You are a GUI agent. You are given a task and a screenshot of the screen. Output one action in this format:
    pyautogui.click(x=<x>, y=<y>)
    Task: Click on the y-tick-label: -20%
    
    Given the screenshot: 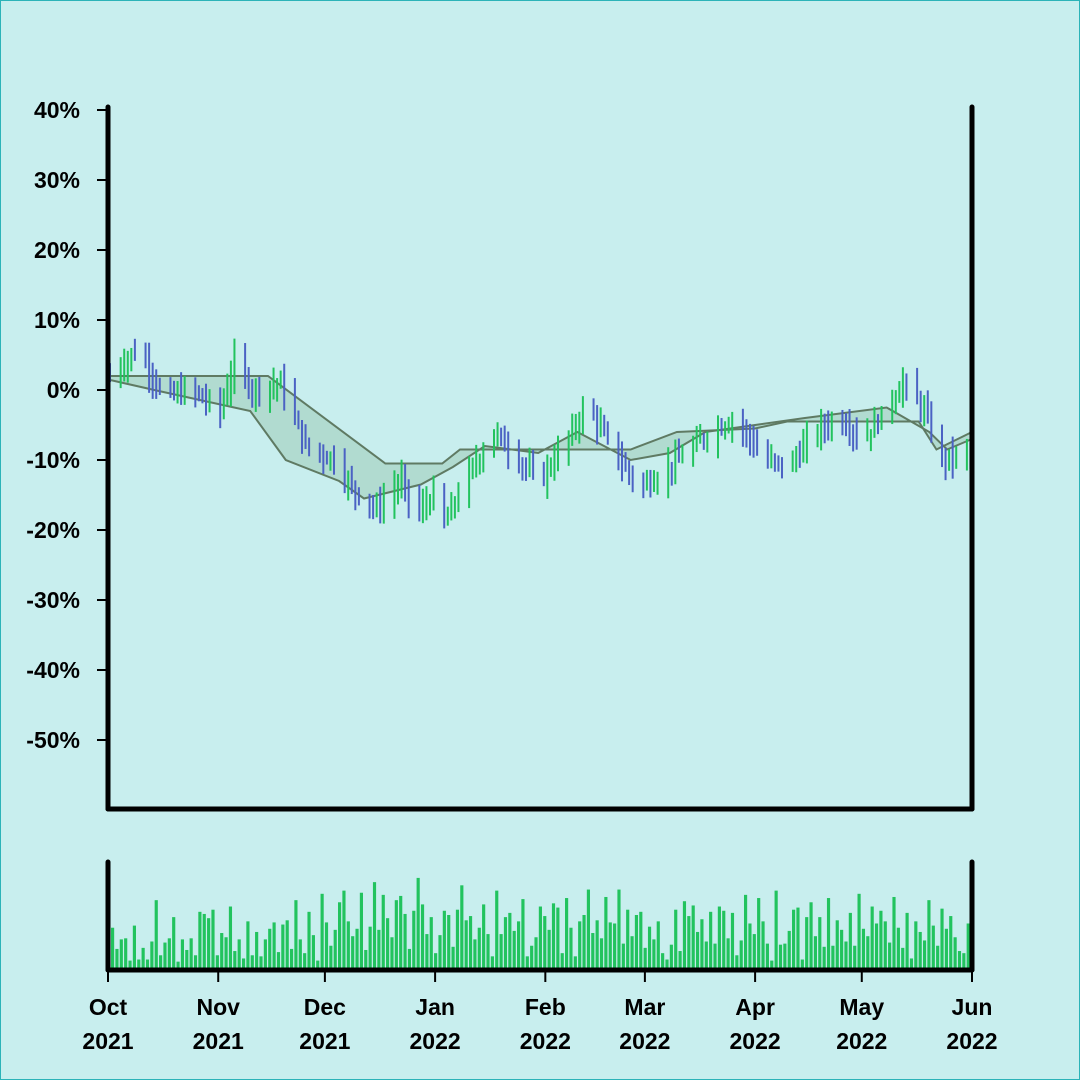 What is the action you would take?
    pyautogui.click(x=53, y=530)
    